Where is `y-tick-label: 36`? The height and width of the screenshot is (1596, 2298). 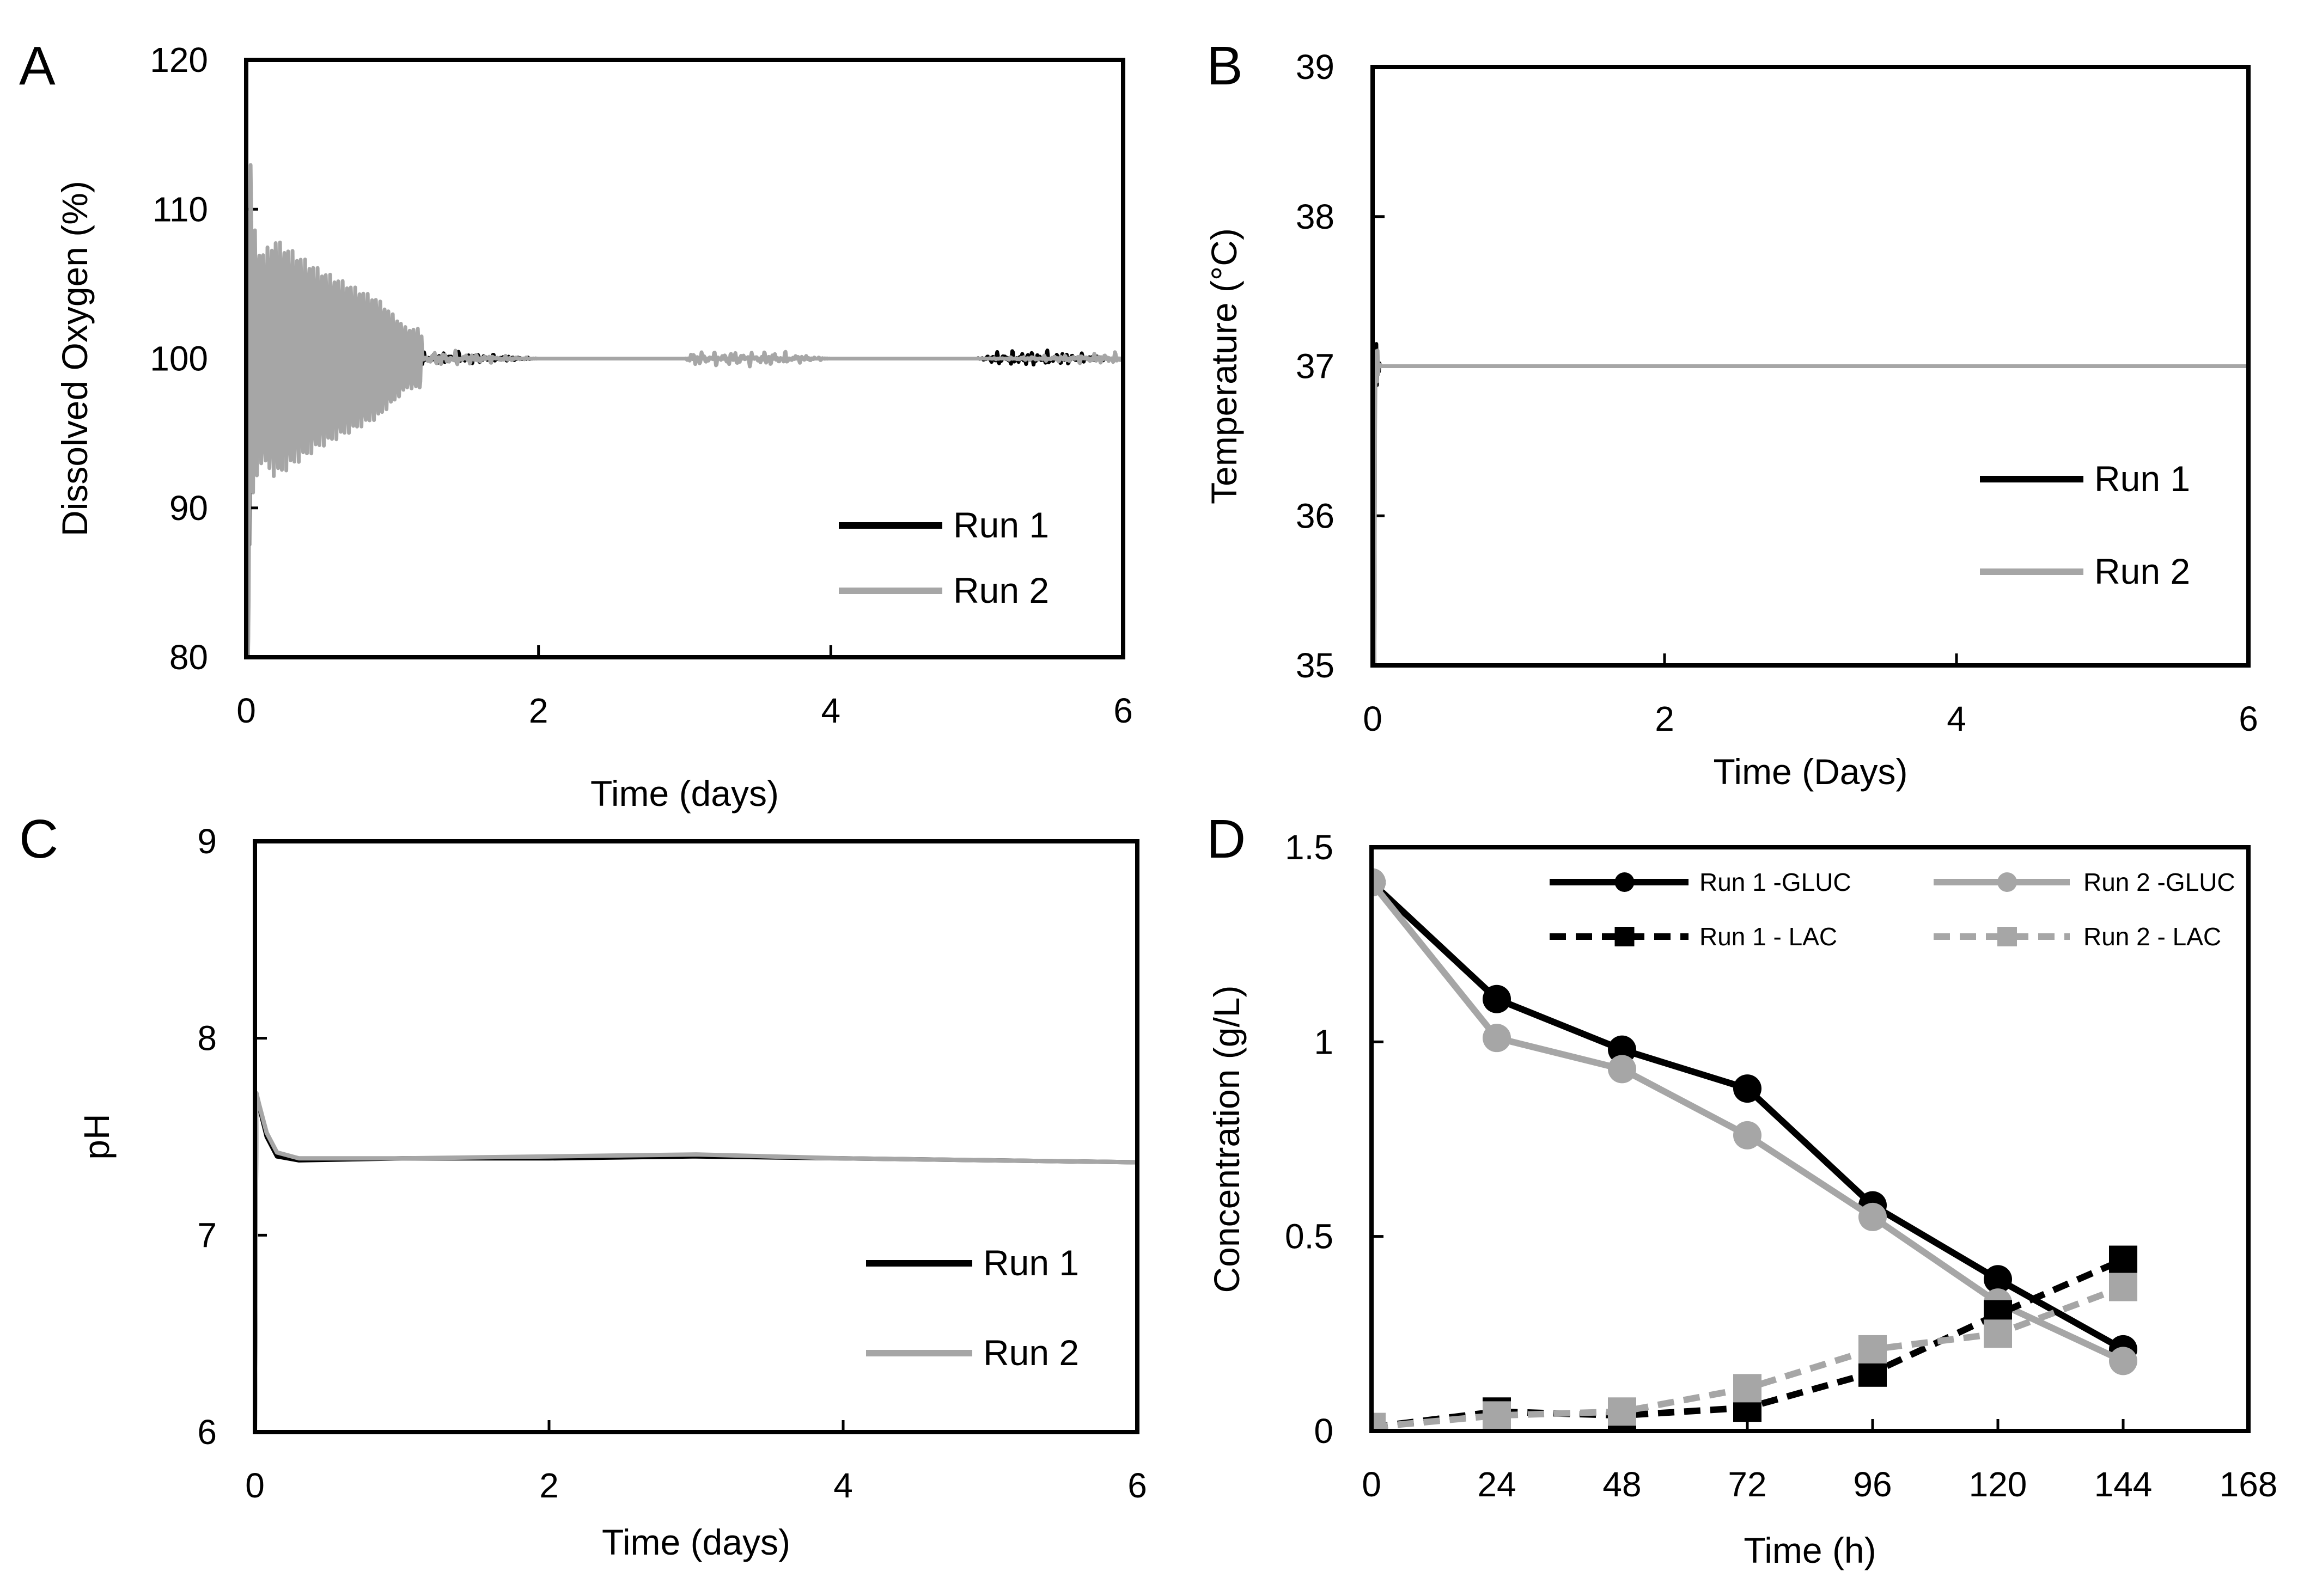 y-tick-label: 36 is located at coordinates (1315, 515).